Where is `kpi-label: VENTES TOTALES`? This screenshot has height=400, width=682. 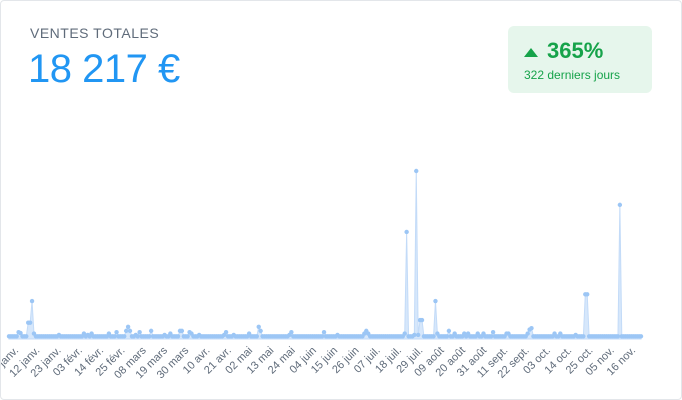 kpi-label: VENTES TOTALES is located at coordinates (95, 33).